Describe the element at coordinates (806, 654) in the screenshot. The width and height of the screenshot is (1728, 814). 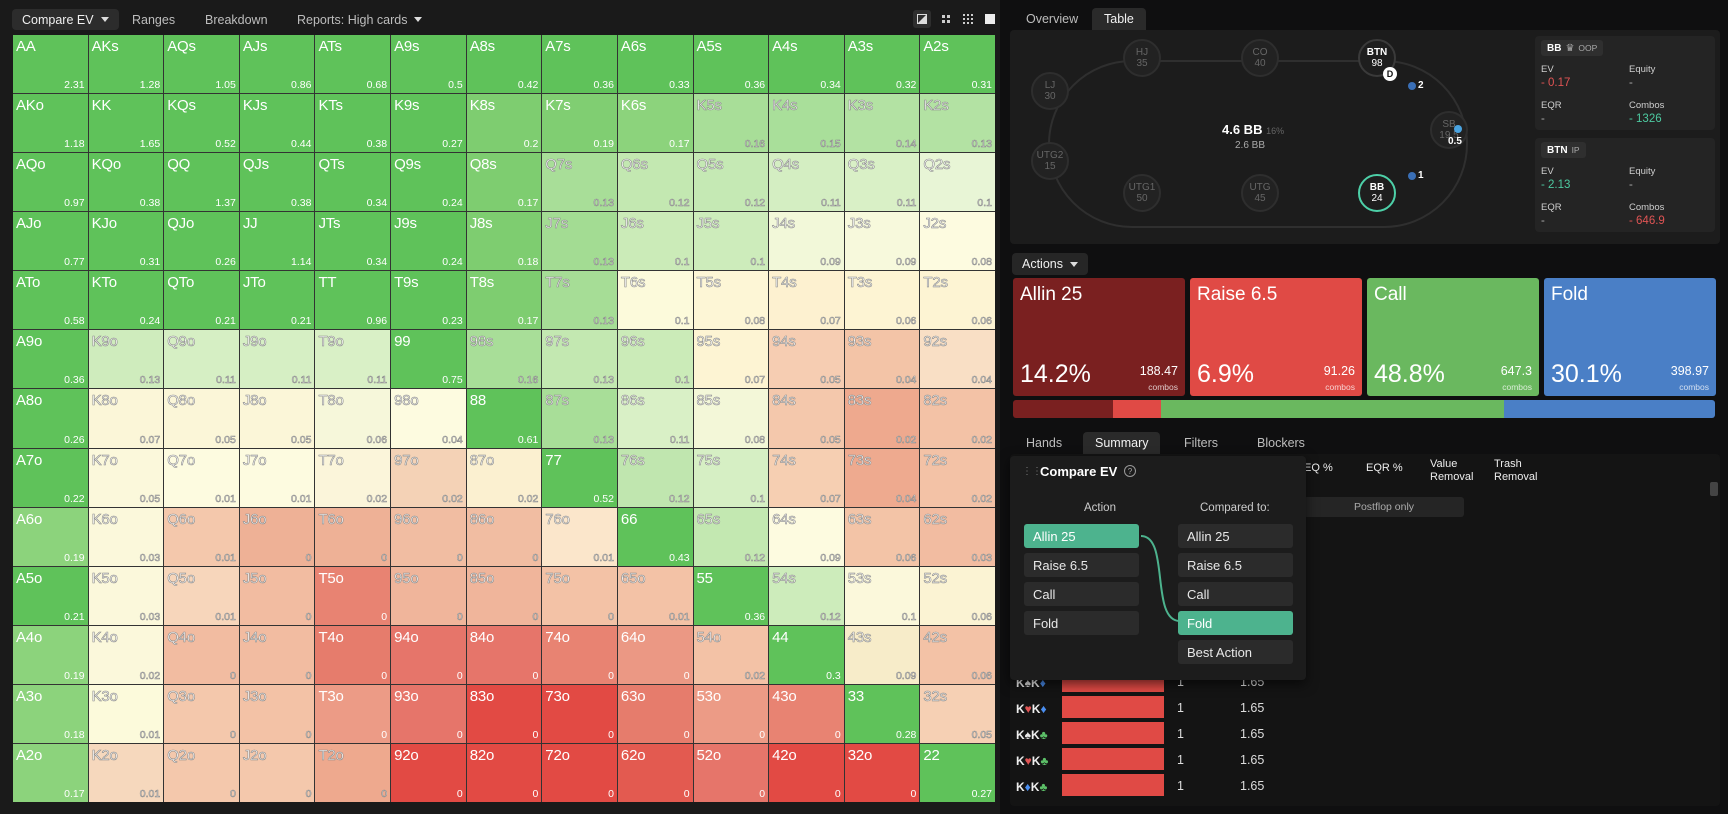
I see `hand-cell: 44 0.3` at that location.